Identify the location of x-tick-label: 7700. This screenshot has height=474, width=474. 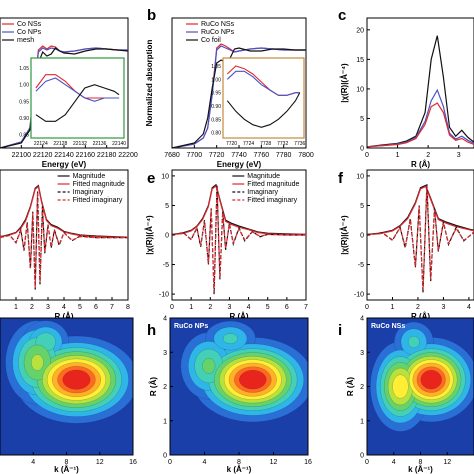
(195, 155).